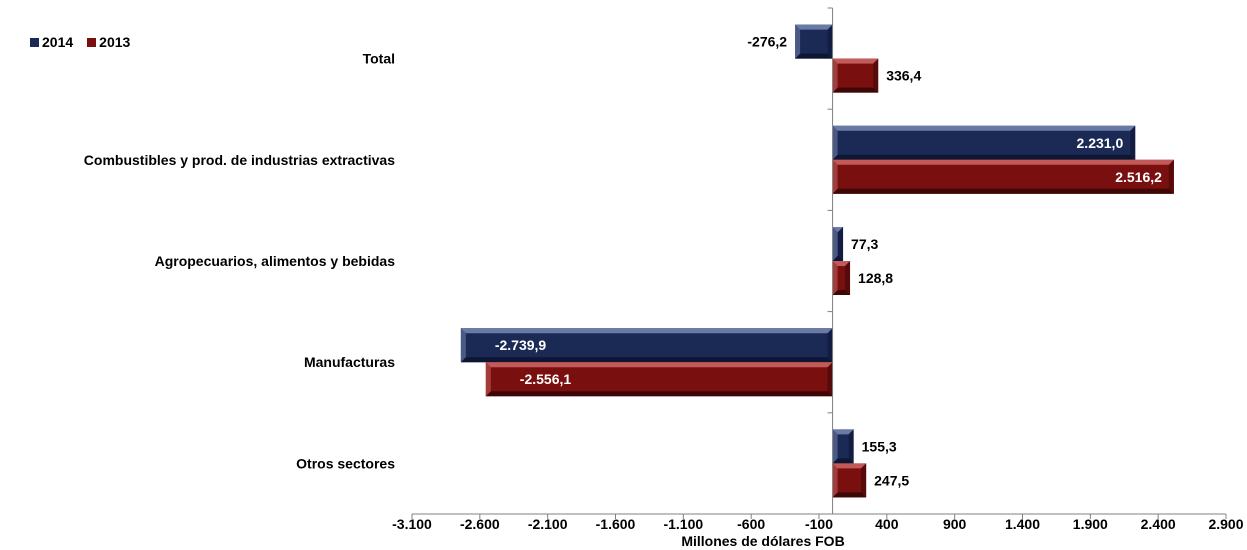 The height and width of the screenshot is (550, 1247). Describe the element at coordinates (115, 42) in the screenshot. I see `legend-label-2013: 2013` at that location.